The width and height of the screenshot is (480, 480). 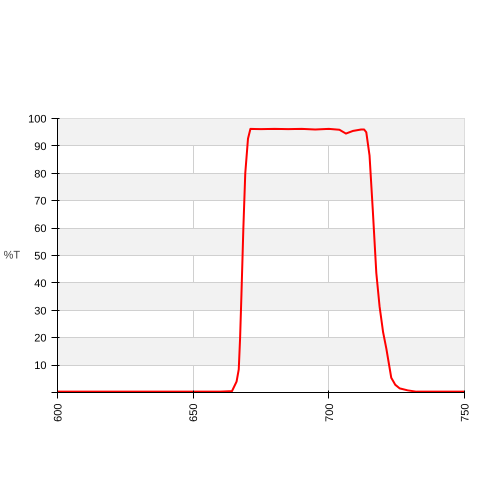 What do you see at coordinates (466, 412) in the screenshot?
I see `x-tick-label: 750` at bounding box center [466, 412].